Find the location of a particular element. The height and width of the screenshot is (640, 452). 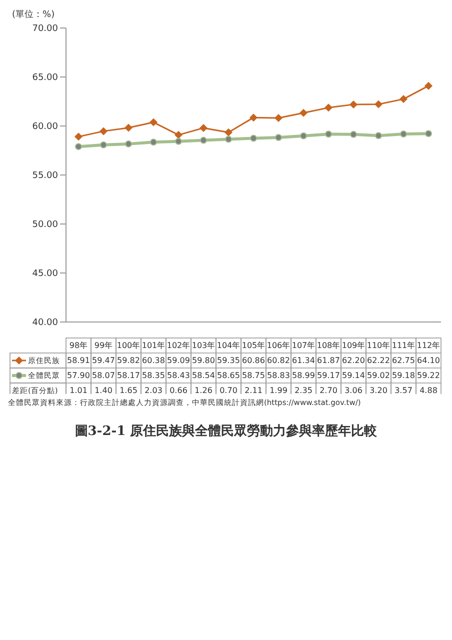

text: 4.88 is located at coordinates (429, 390).